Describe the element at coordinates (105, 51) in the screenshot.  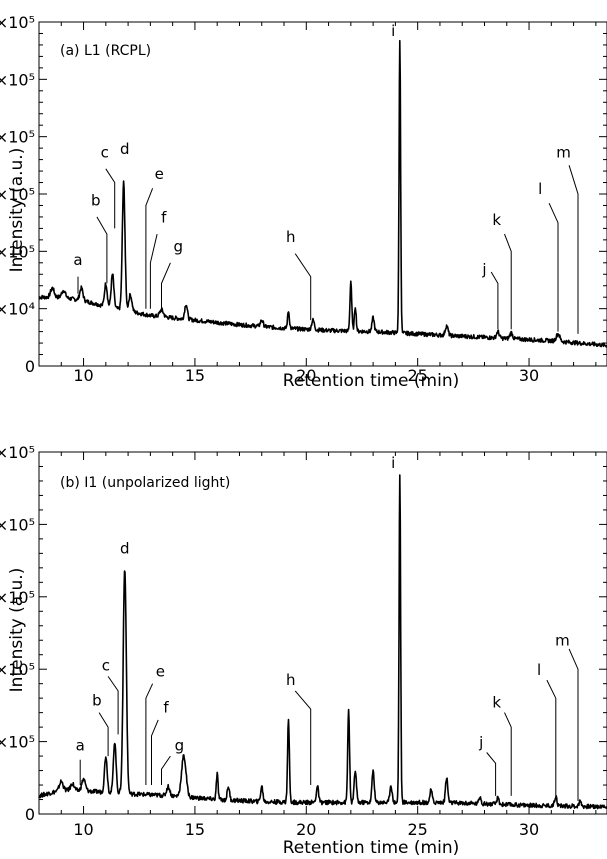
I see `panel-title: (a) L1 (RCPL)` at that location.